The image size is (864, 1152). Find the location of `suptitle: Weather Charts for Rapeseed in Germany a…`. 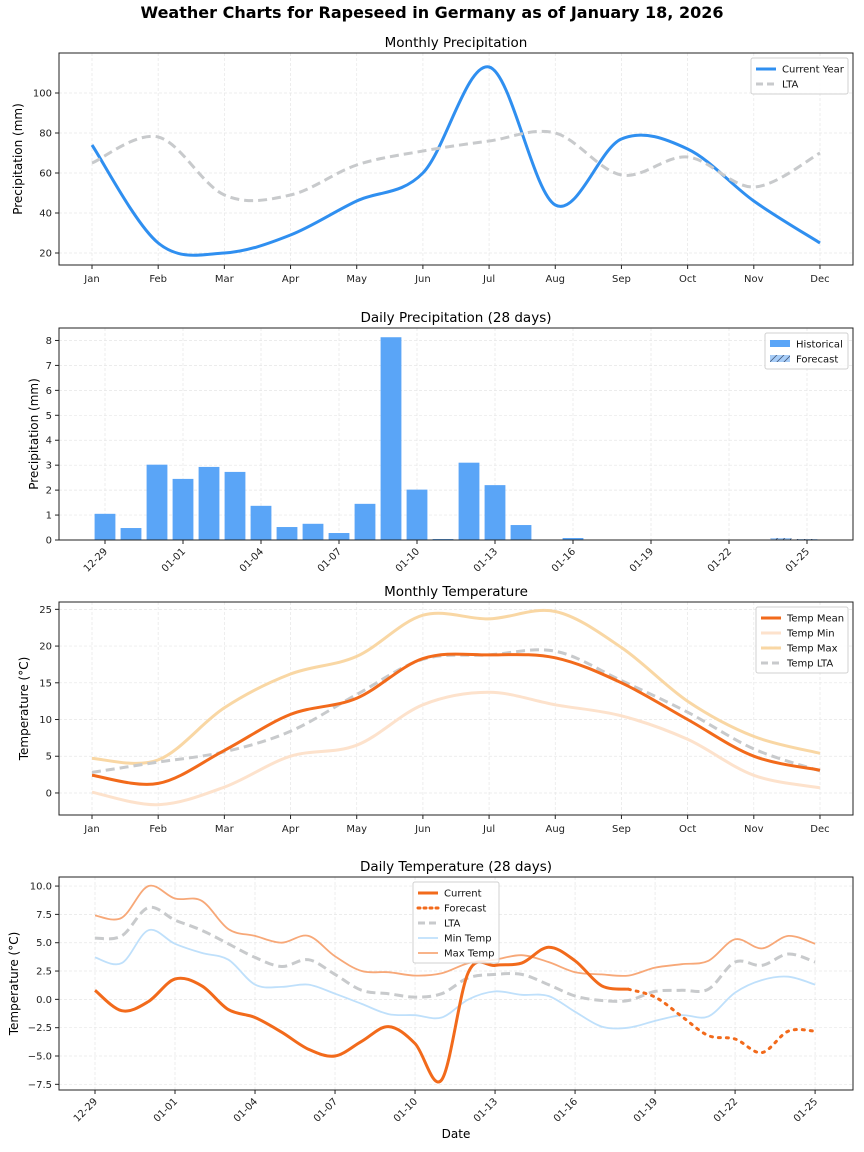

suptitle: Weather Charts for Rapeseed in Germany a… is located at coordinates (432, 12).